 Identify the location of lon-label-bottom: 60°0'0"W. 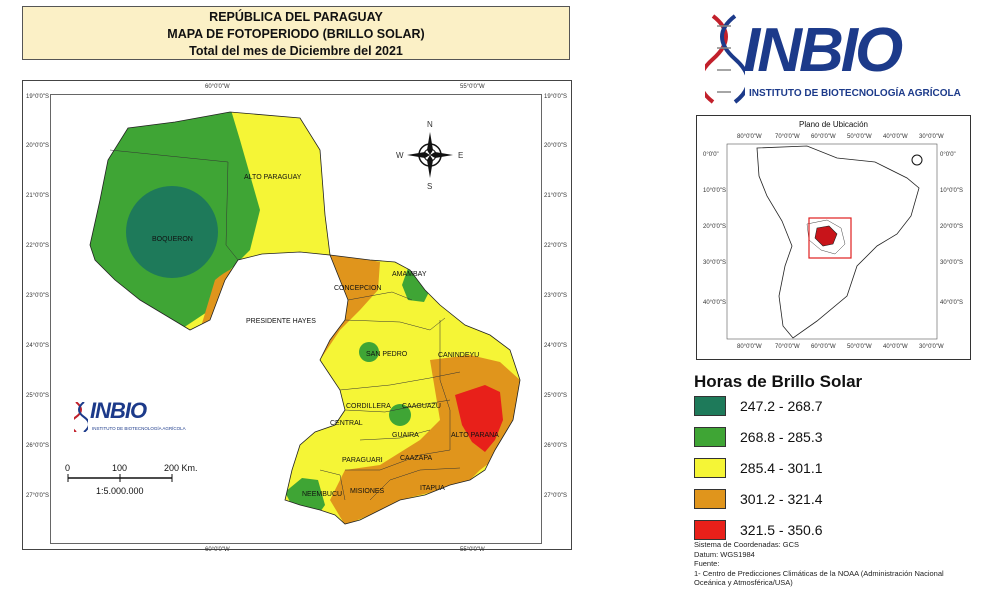
(217, 550).